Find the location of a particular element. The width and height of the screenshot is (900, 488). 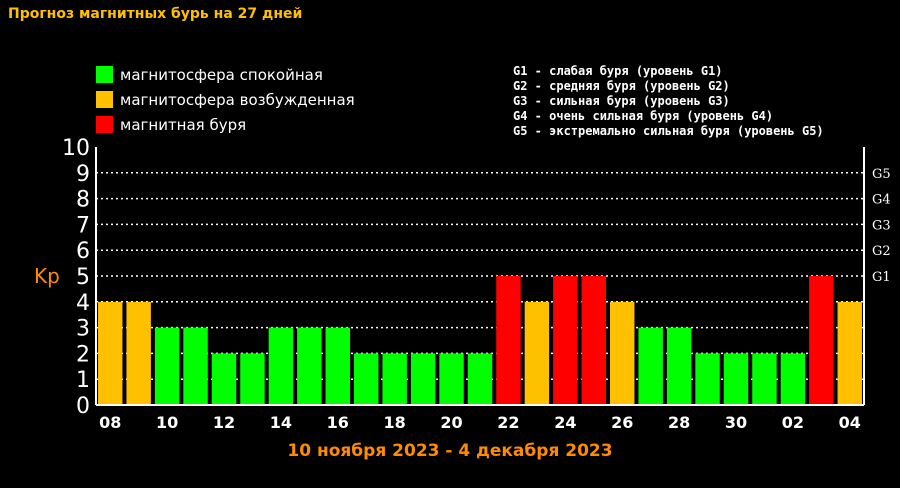

date-range: 10 ноября 2023 - 4 декабря 2023 is located at coordinates (450, 451).